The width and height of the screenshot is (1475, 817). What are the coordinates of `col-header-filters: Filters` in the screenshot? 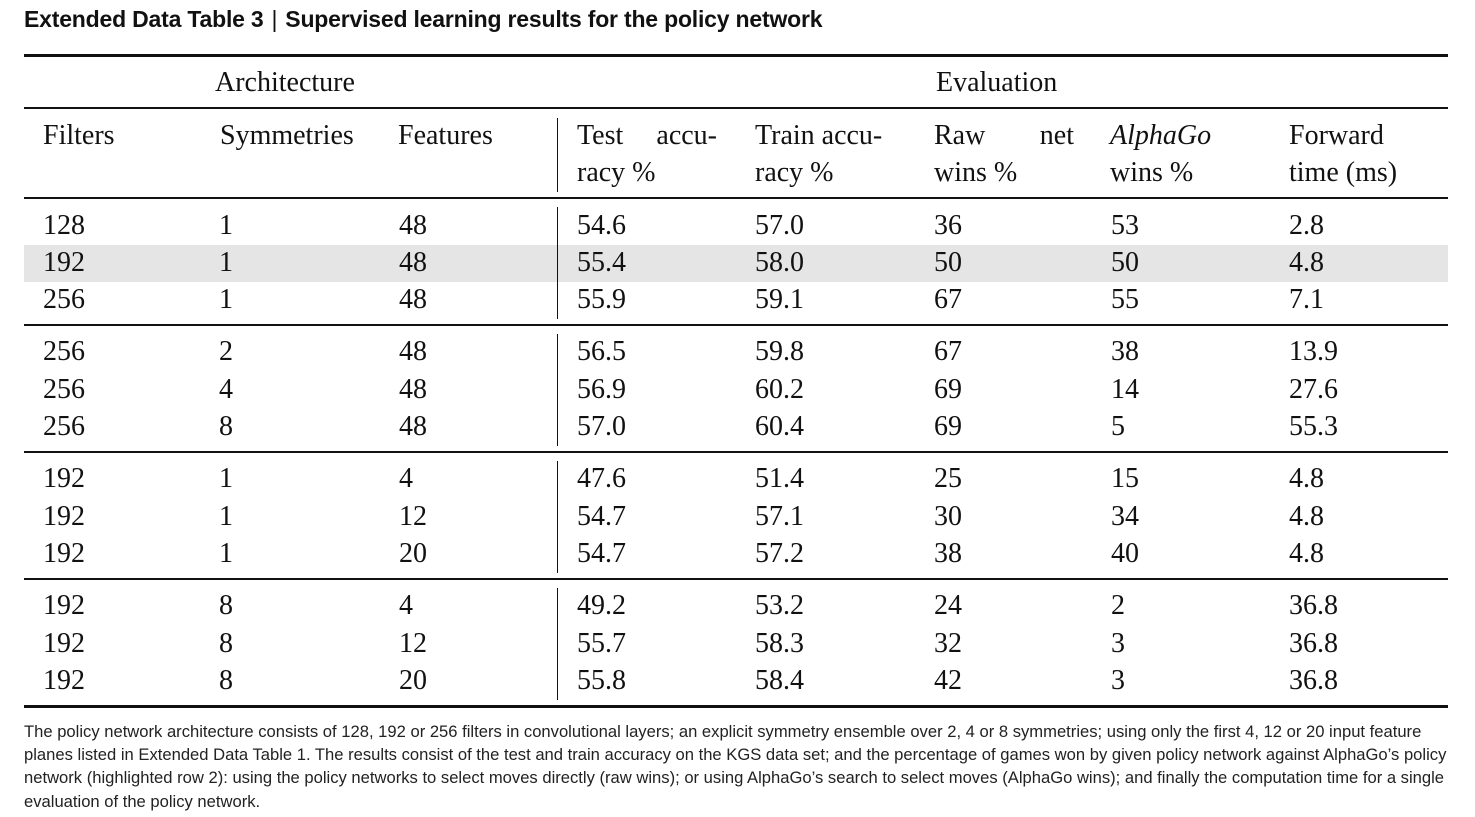 It's located at (79, 135).